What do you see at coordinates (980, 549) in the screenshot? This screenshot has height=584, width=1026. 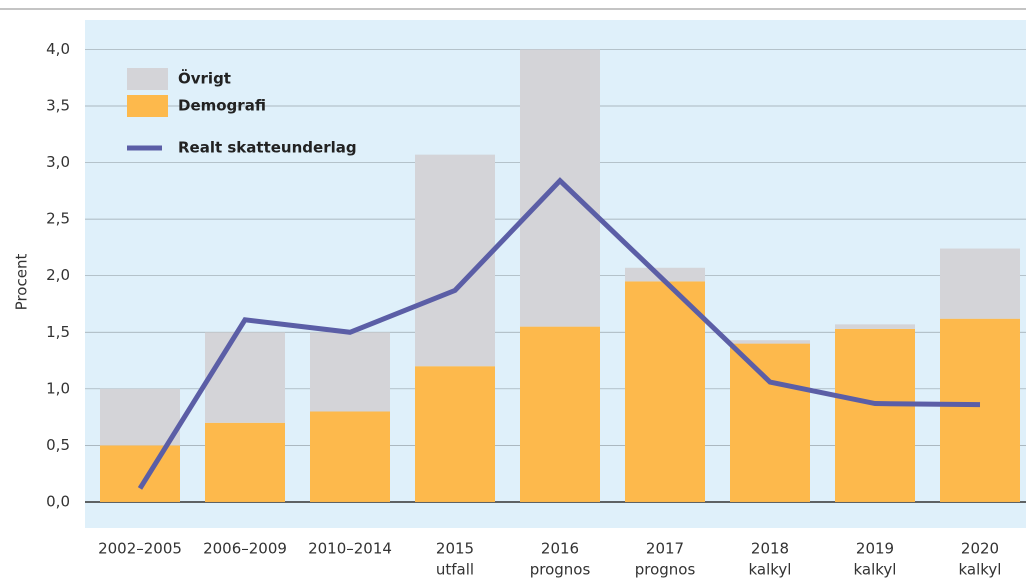 I see `x-tick-label: 2020` at bounding box center [980, 549].